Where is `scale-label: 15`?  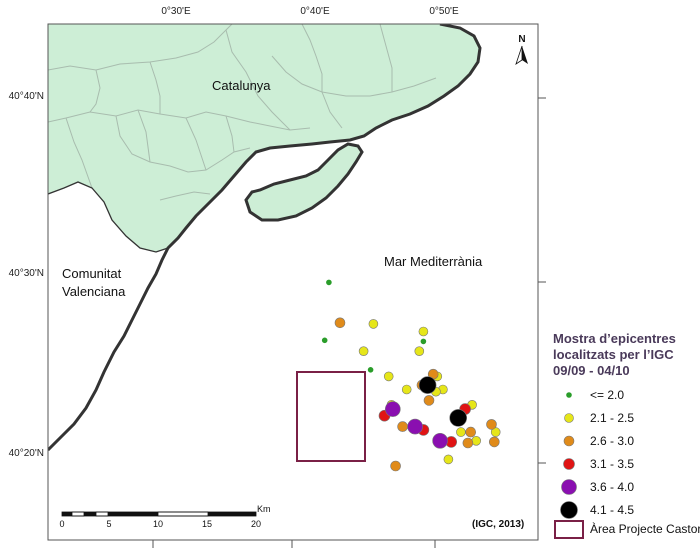
scale-label: 15 is located at coordinates (207, 524).